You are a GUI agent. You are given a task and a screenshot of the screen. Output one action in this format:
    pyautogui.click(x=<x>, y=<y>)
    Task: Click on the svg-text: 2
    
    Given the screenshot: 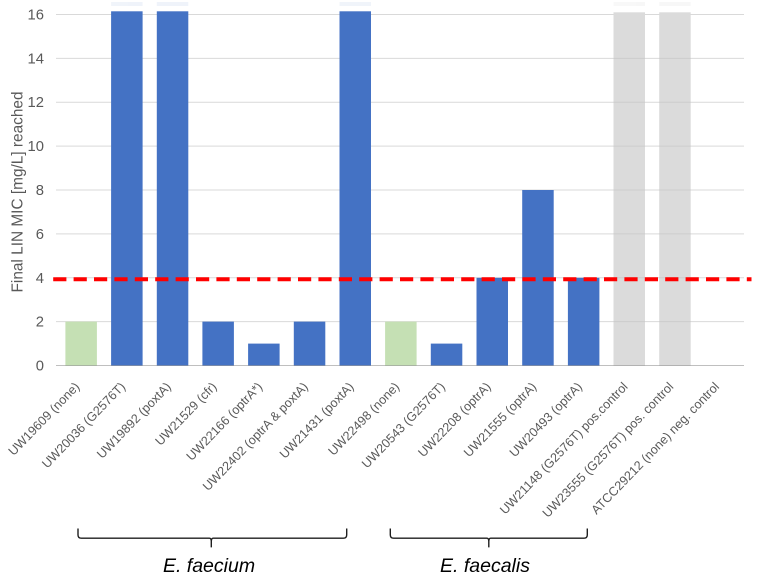 What is the action you would take?
    pyautogui.click(x=40, y=323)
    